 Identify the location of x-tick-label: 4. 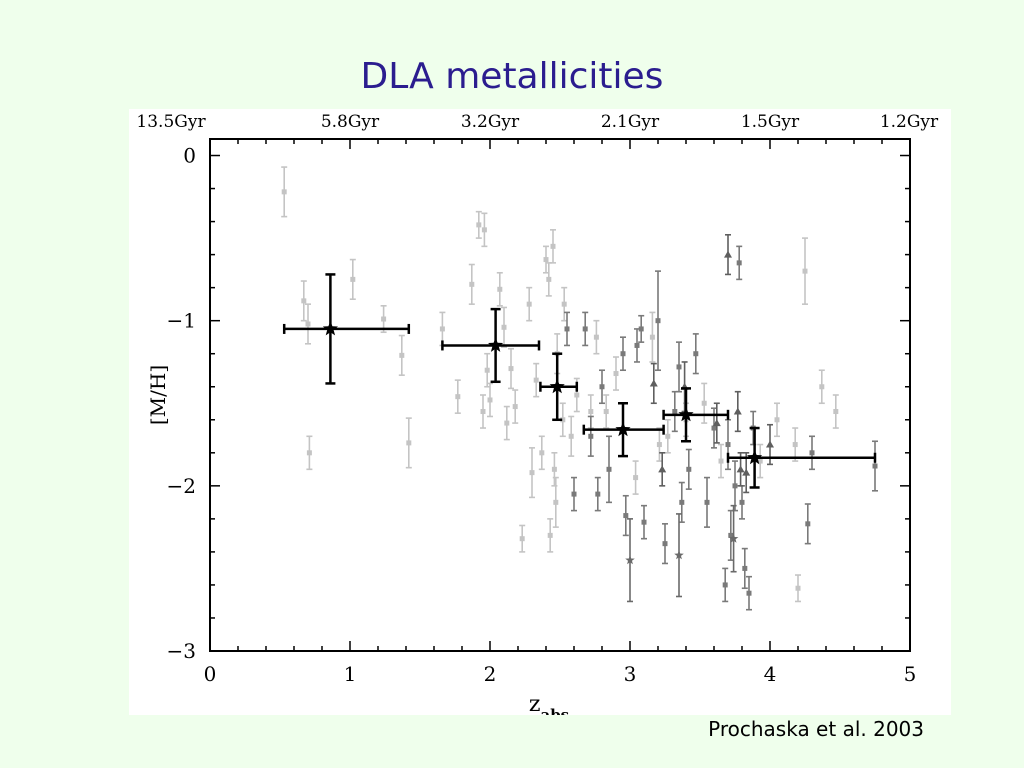
(770, 674).